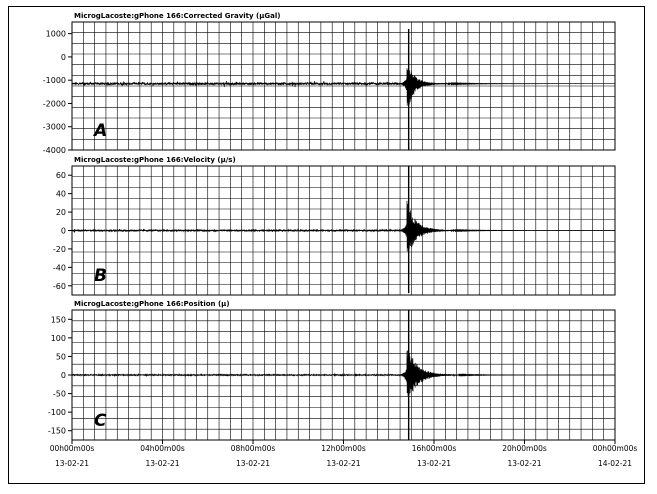 Image resolution: width=657 pixels, height=494 pixels. What do you see at coordinates (162, 448) in the screenshot?
I see `x-tick-label-time: 04h00m00s` at bounding box center [162, 448].